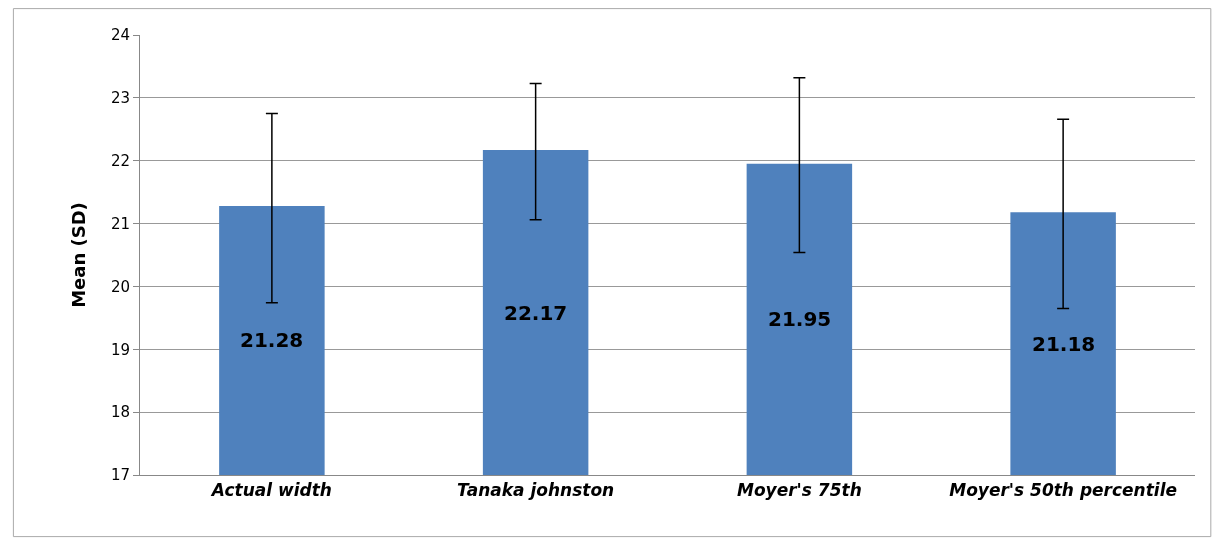 The height and width of the screenshot is (545, 1220). I want to click on y-tick-label: 19, so click(120, 349).